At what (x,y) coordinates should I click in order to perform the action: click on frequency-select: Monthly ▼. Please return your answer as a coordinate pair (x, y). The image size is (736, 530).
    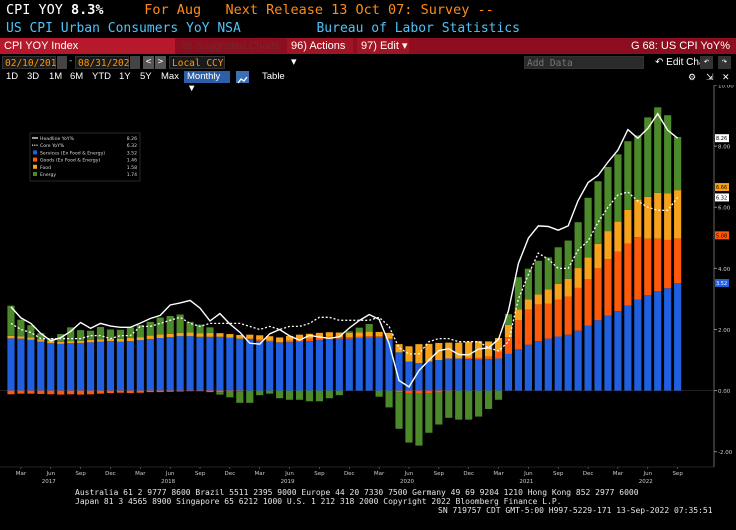
    Looking at the image, I should click on (207, 82).